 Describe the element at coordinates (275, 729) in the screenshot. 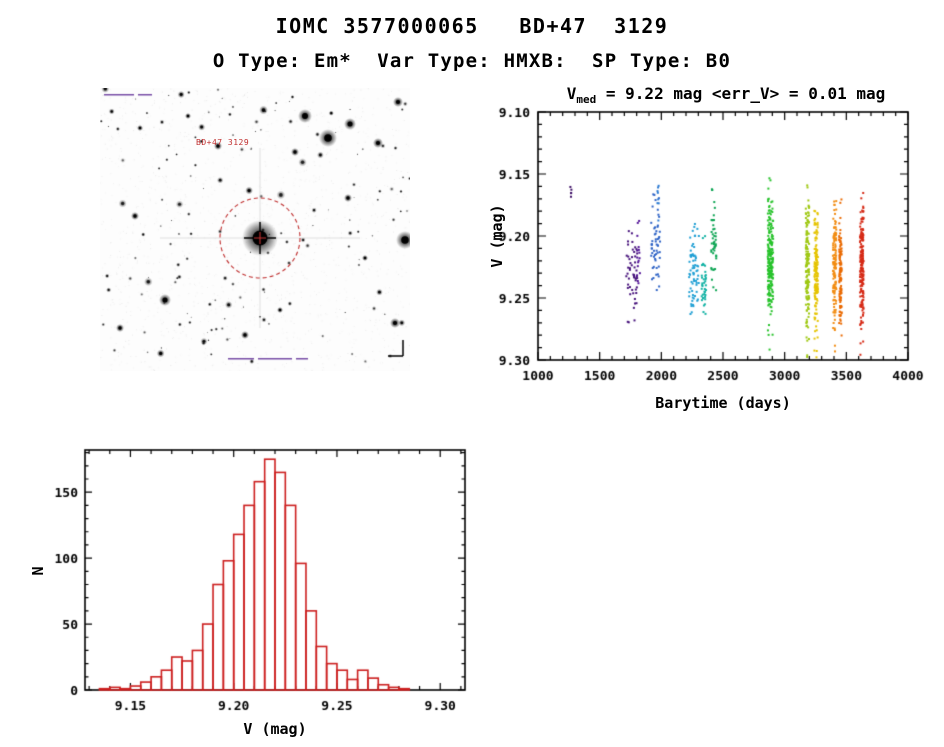

I see `histogram-xlabel: V (mag)` at that location.